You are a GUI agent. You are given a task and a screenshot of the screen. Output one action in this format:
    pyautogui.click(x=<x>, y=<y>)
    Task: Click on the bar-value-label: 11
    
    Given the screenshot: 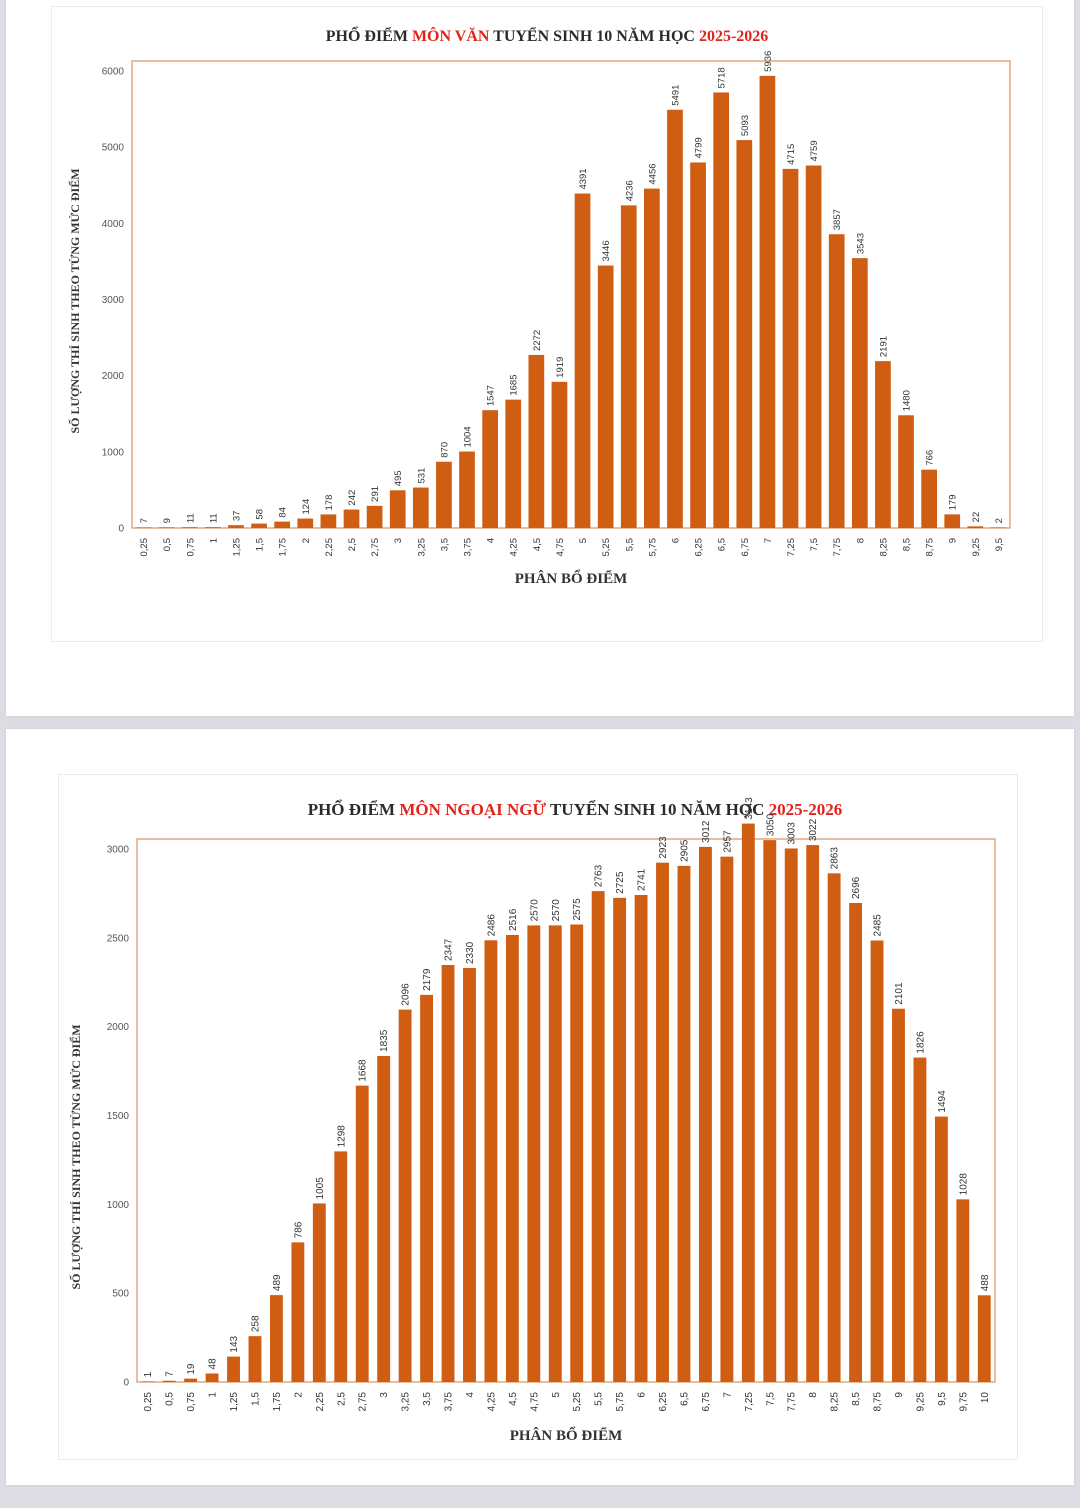 What is the action you would take?
    pyautogui.click(x=213, y=518)
    